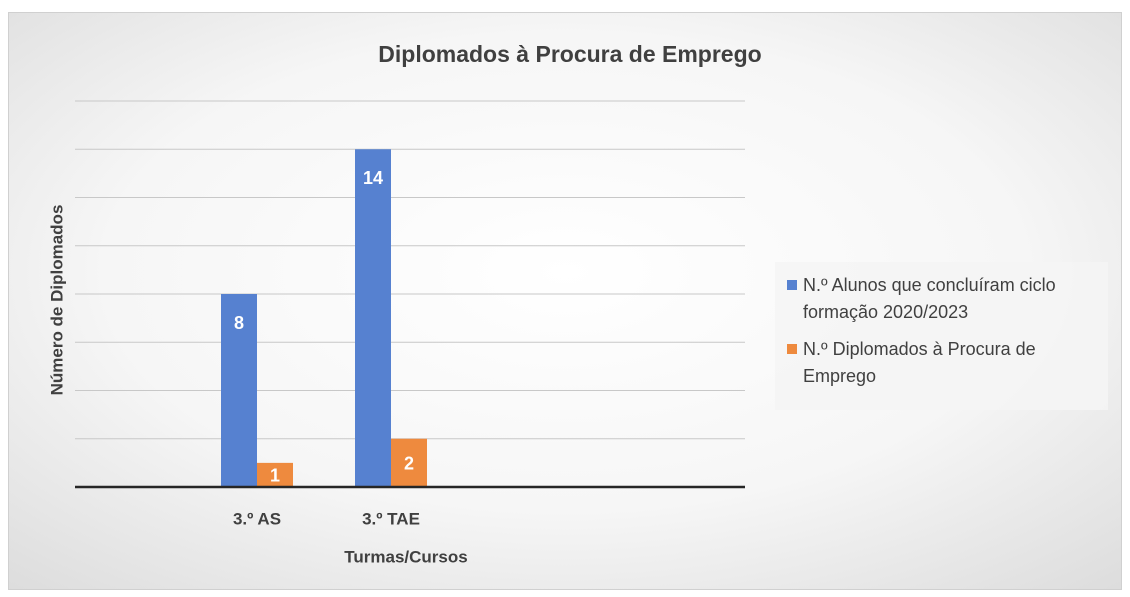 This screenshot has height=597, width=1130. Describe the element at coordinates (391, 518) in the screenshot. I see `x-tick-label: 3.º TAE` at that location.